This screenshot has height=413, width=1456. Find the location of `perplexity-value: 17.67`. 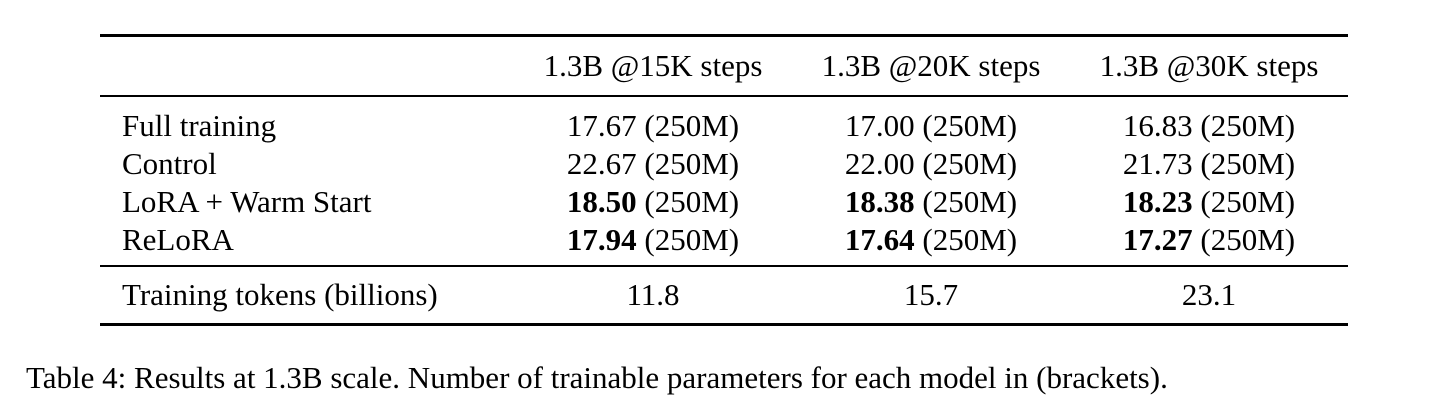

perplexity-value: 17.67 is located at coordinates (601, 125).